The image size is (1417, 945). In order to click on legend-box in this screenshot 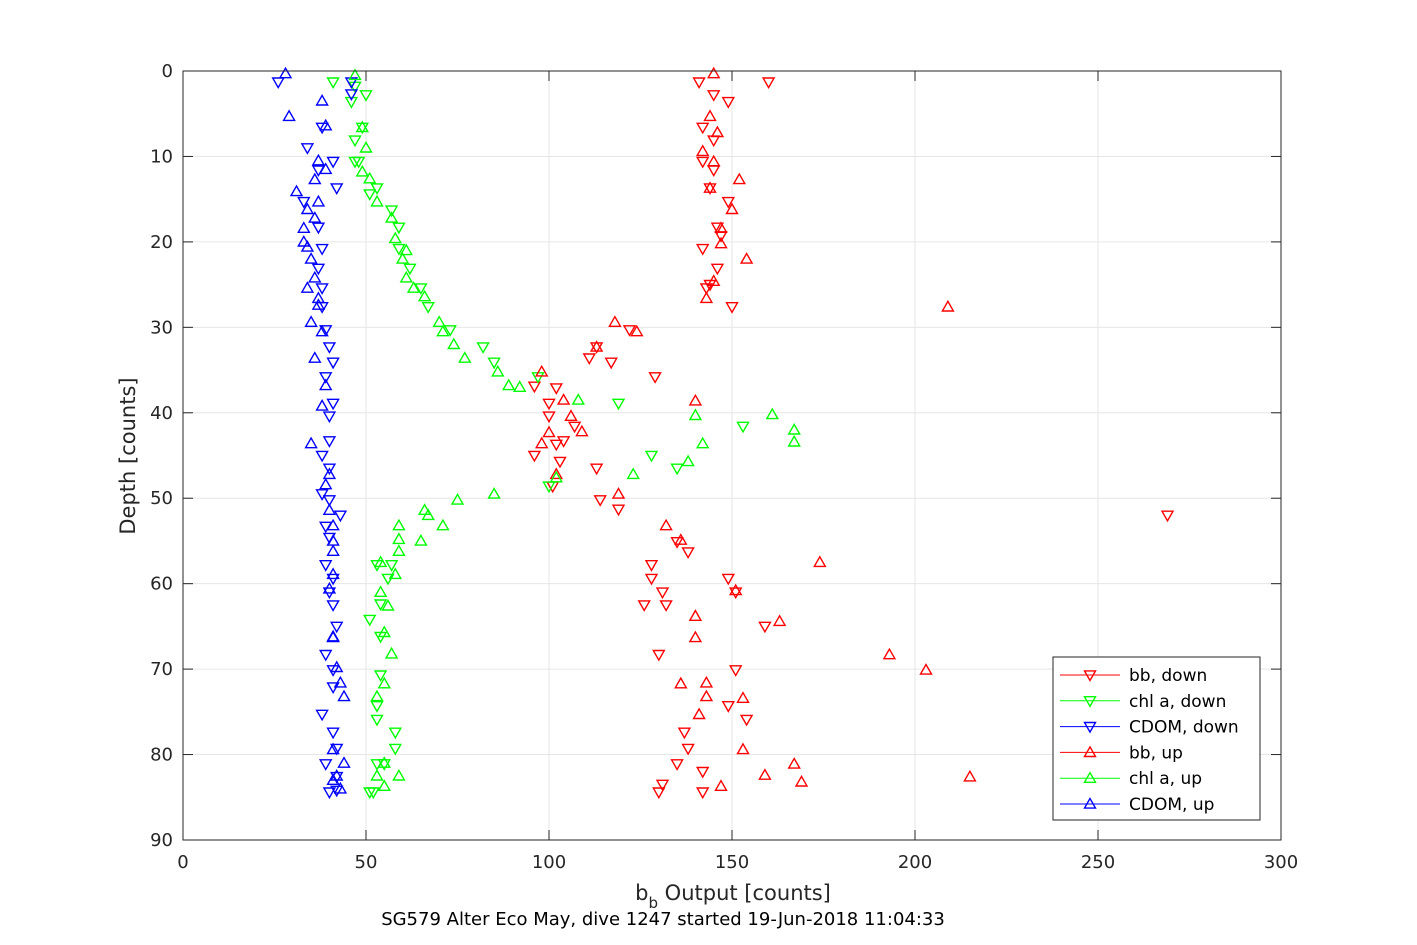, I will do `click(1156, 738)`.